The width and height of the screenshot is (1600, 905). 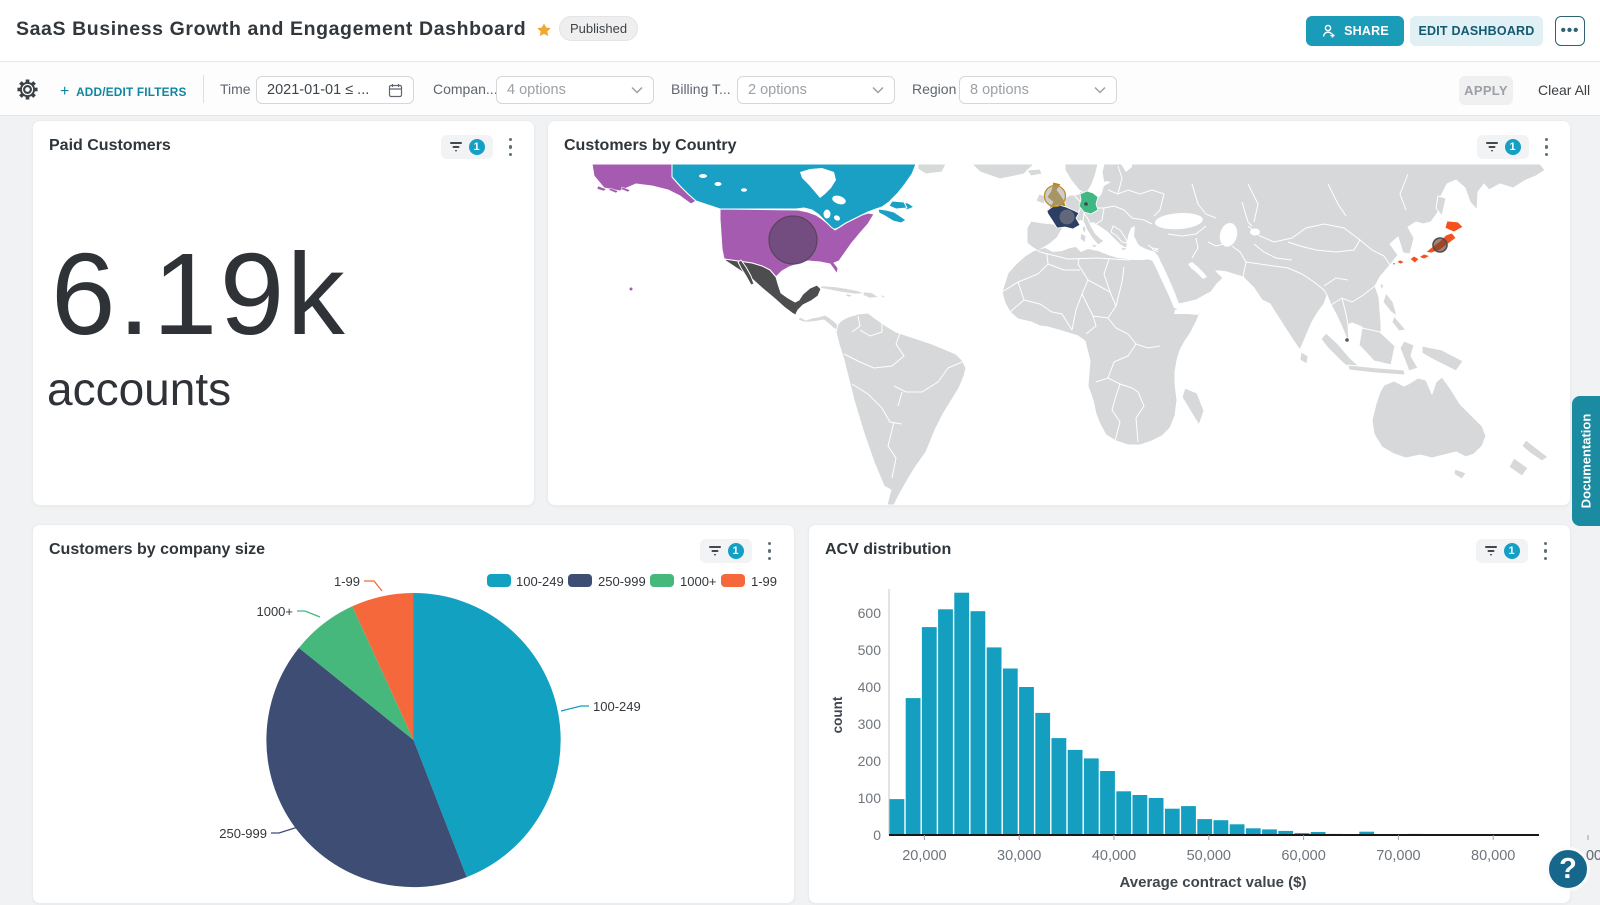 What do you see at coordinates (1019, 856) in the screenshot?
I see `svg-text: 30,000` at bounding box center [1019, 856].